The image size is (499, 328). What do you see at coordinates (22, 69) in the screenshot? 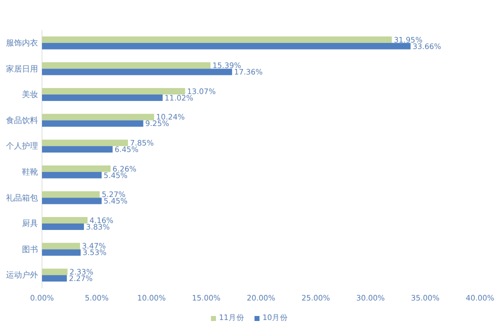
I see `y-tick-label: 家居日用` at bounding box center [22, 69].